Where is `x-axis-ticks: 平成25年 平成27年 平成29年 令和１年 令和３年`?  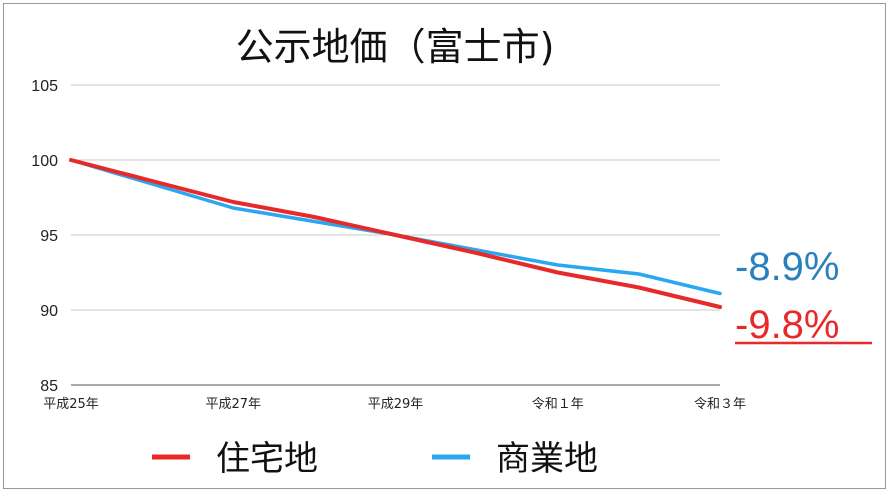 x-axis-ticks: 平成25年 平成27年 平成29年 令和１年 令和３年 is located at coordinates (394, 404).